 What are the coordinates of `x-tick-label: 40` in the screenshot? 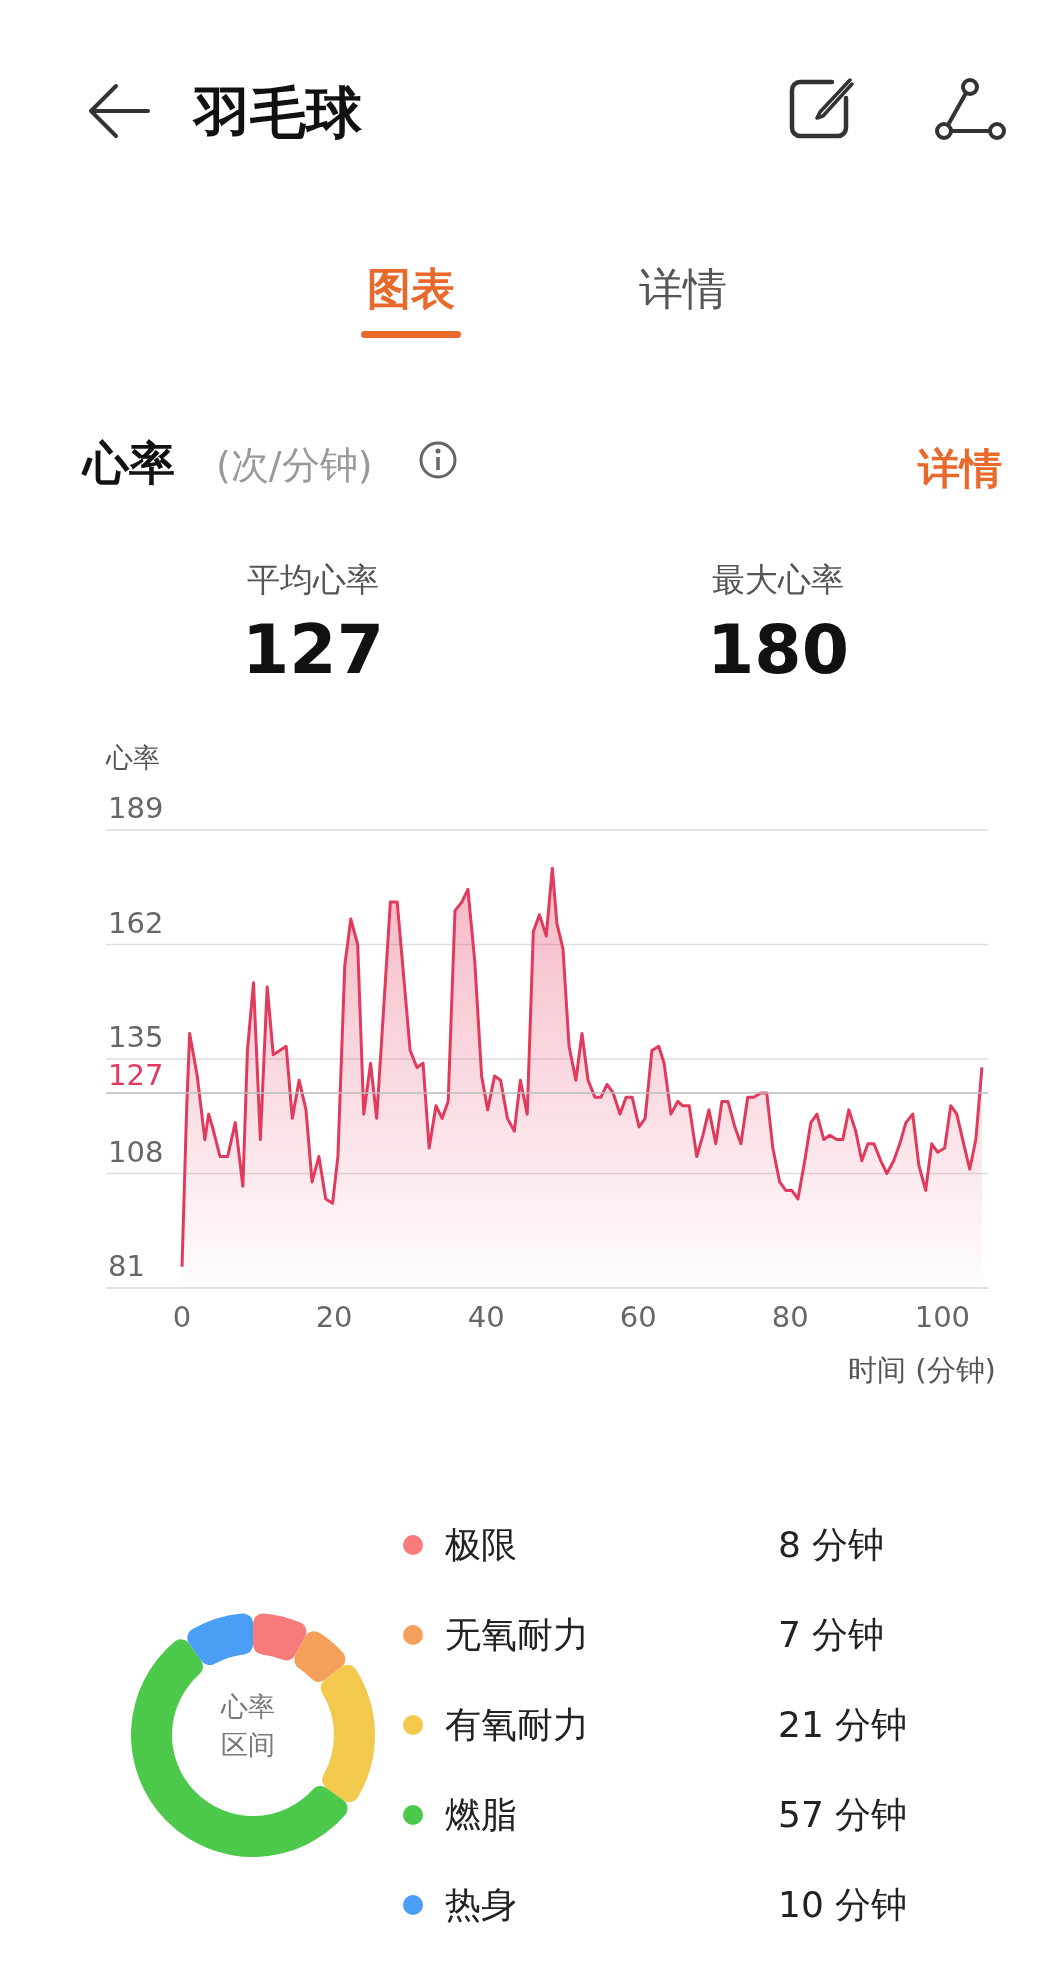 It's located at (486, 1316).